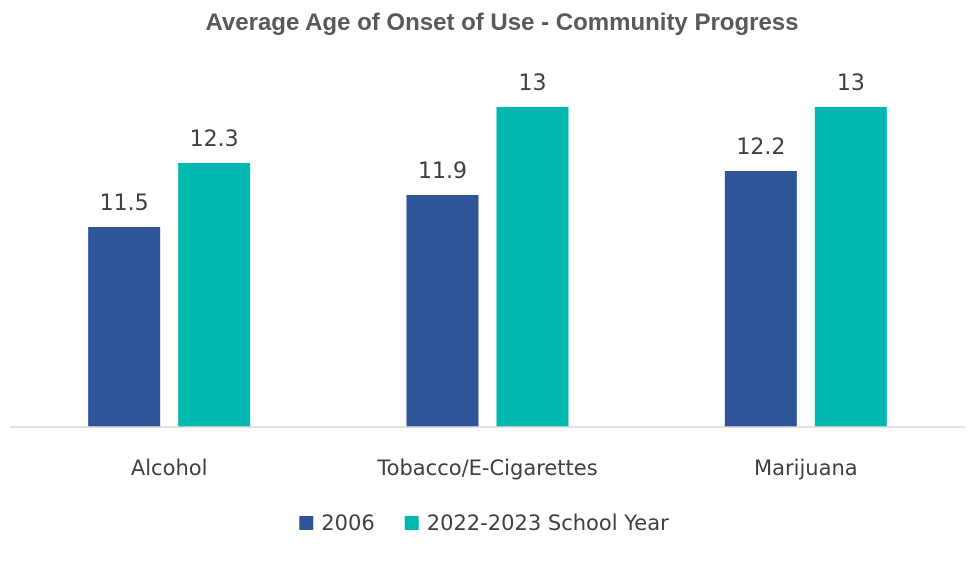  I want to click on legend: 2006 2022-2023 School Year, so click(484, 523).